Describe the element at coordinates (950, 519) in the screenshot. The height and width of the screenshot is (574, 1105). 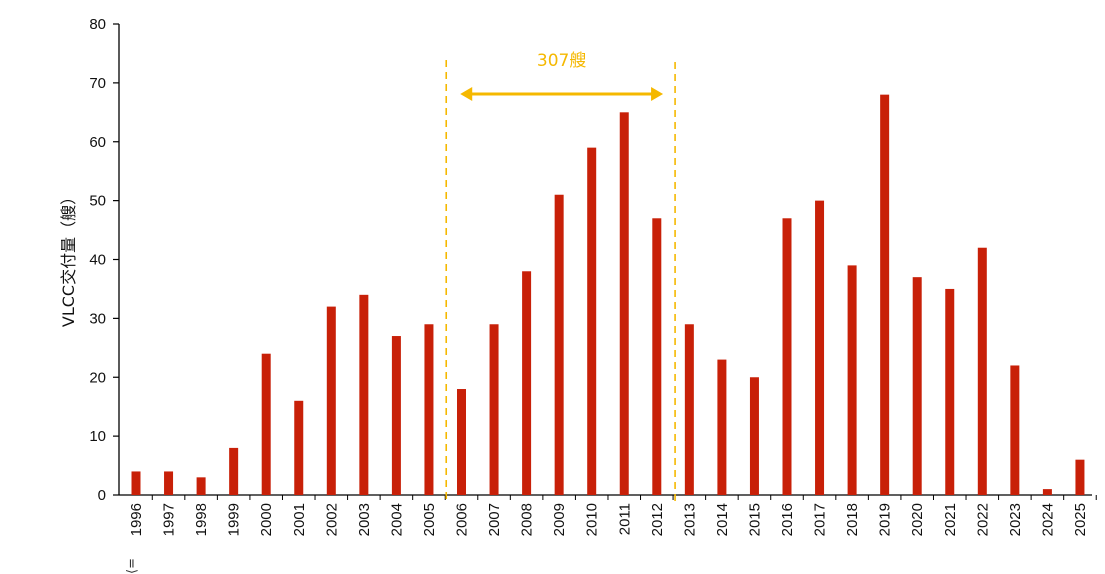
I see `x-tick-label: 2021` at that location.